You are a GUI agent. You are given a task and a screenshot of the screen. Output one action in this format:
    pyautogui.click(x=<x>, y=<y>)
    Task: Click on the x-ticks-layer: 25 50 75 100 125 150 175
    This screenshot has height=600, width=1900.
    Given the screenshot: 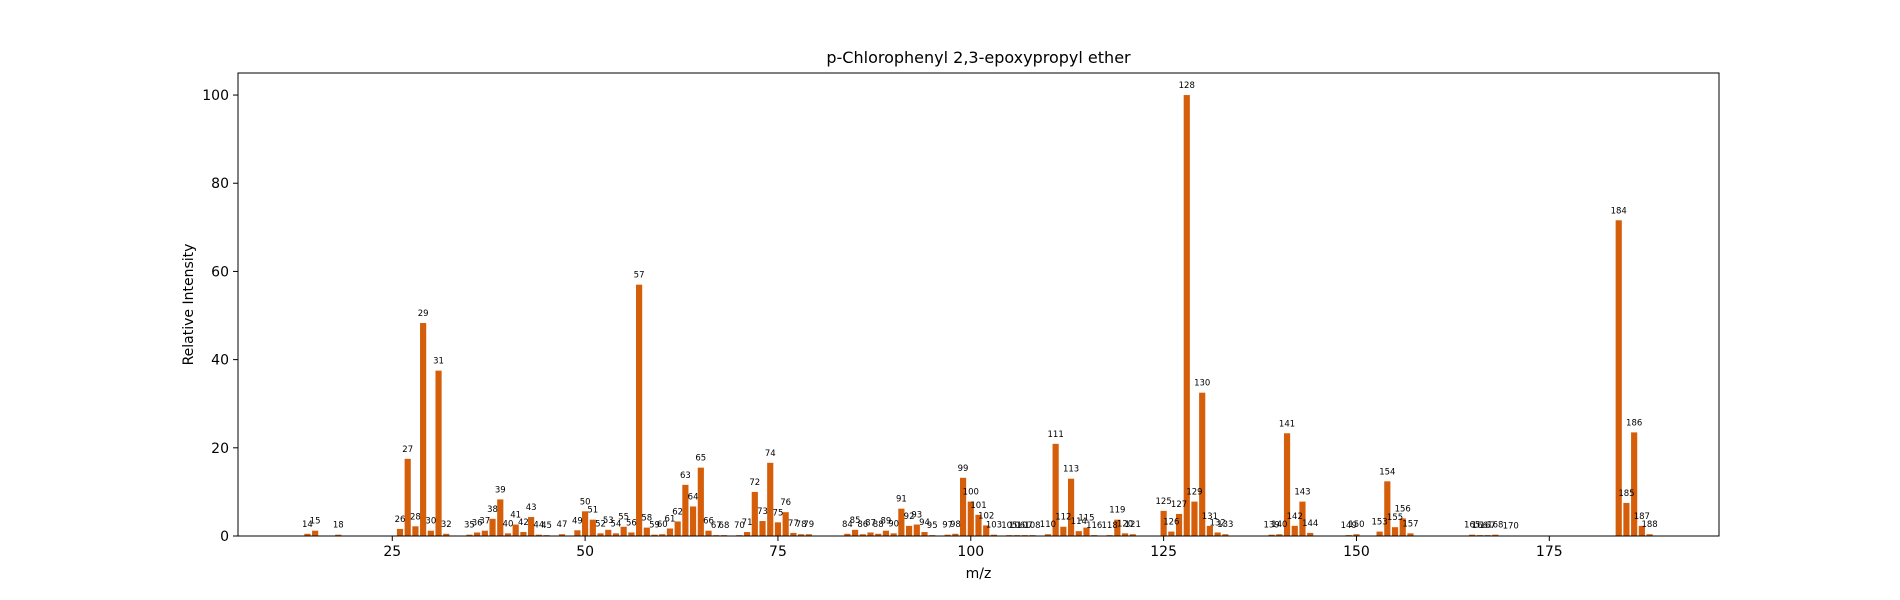 What is the action you would take?
    pyautogui.click(x=973, y=548)
    